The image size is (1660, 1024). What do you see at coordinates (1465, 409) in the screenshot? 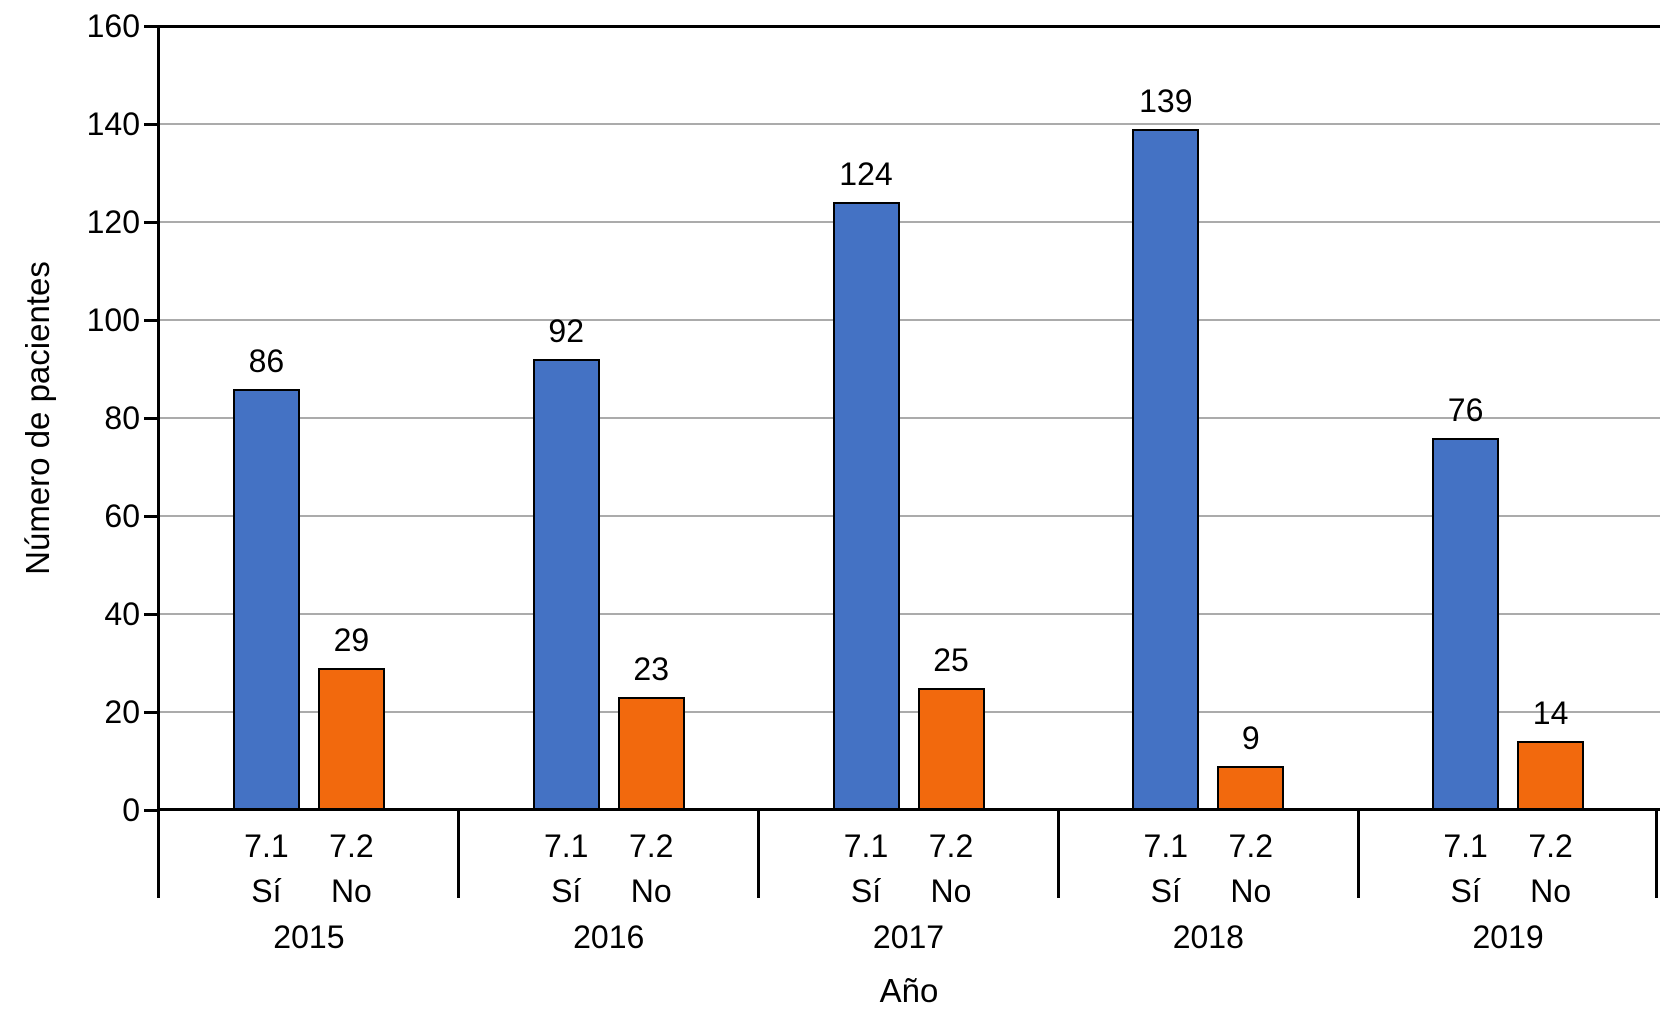
I see `bar-value-label: 76` at bounding box center [1465, 409].